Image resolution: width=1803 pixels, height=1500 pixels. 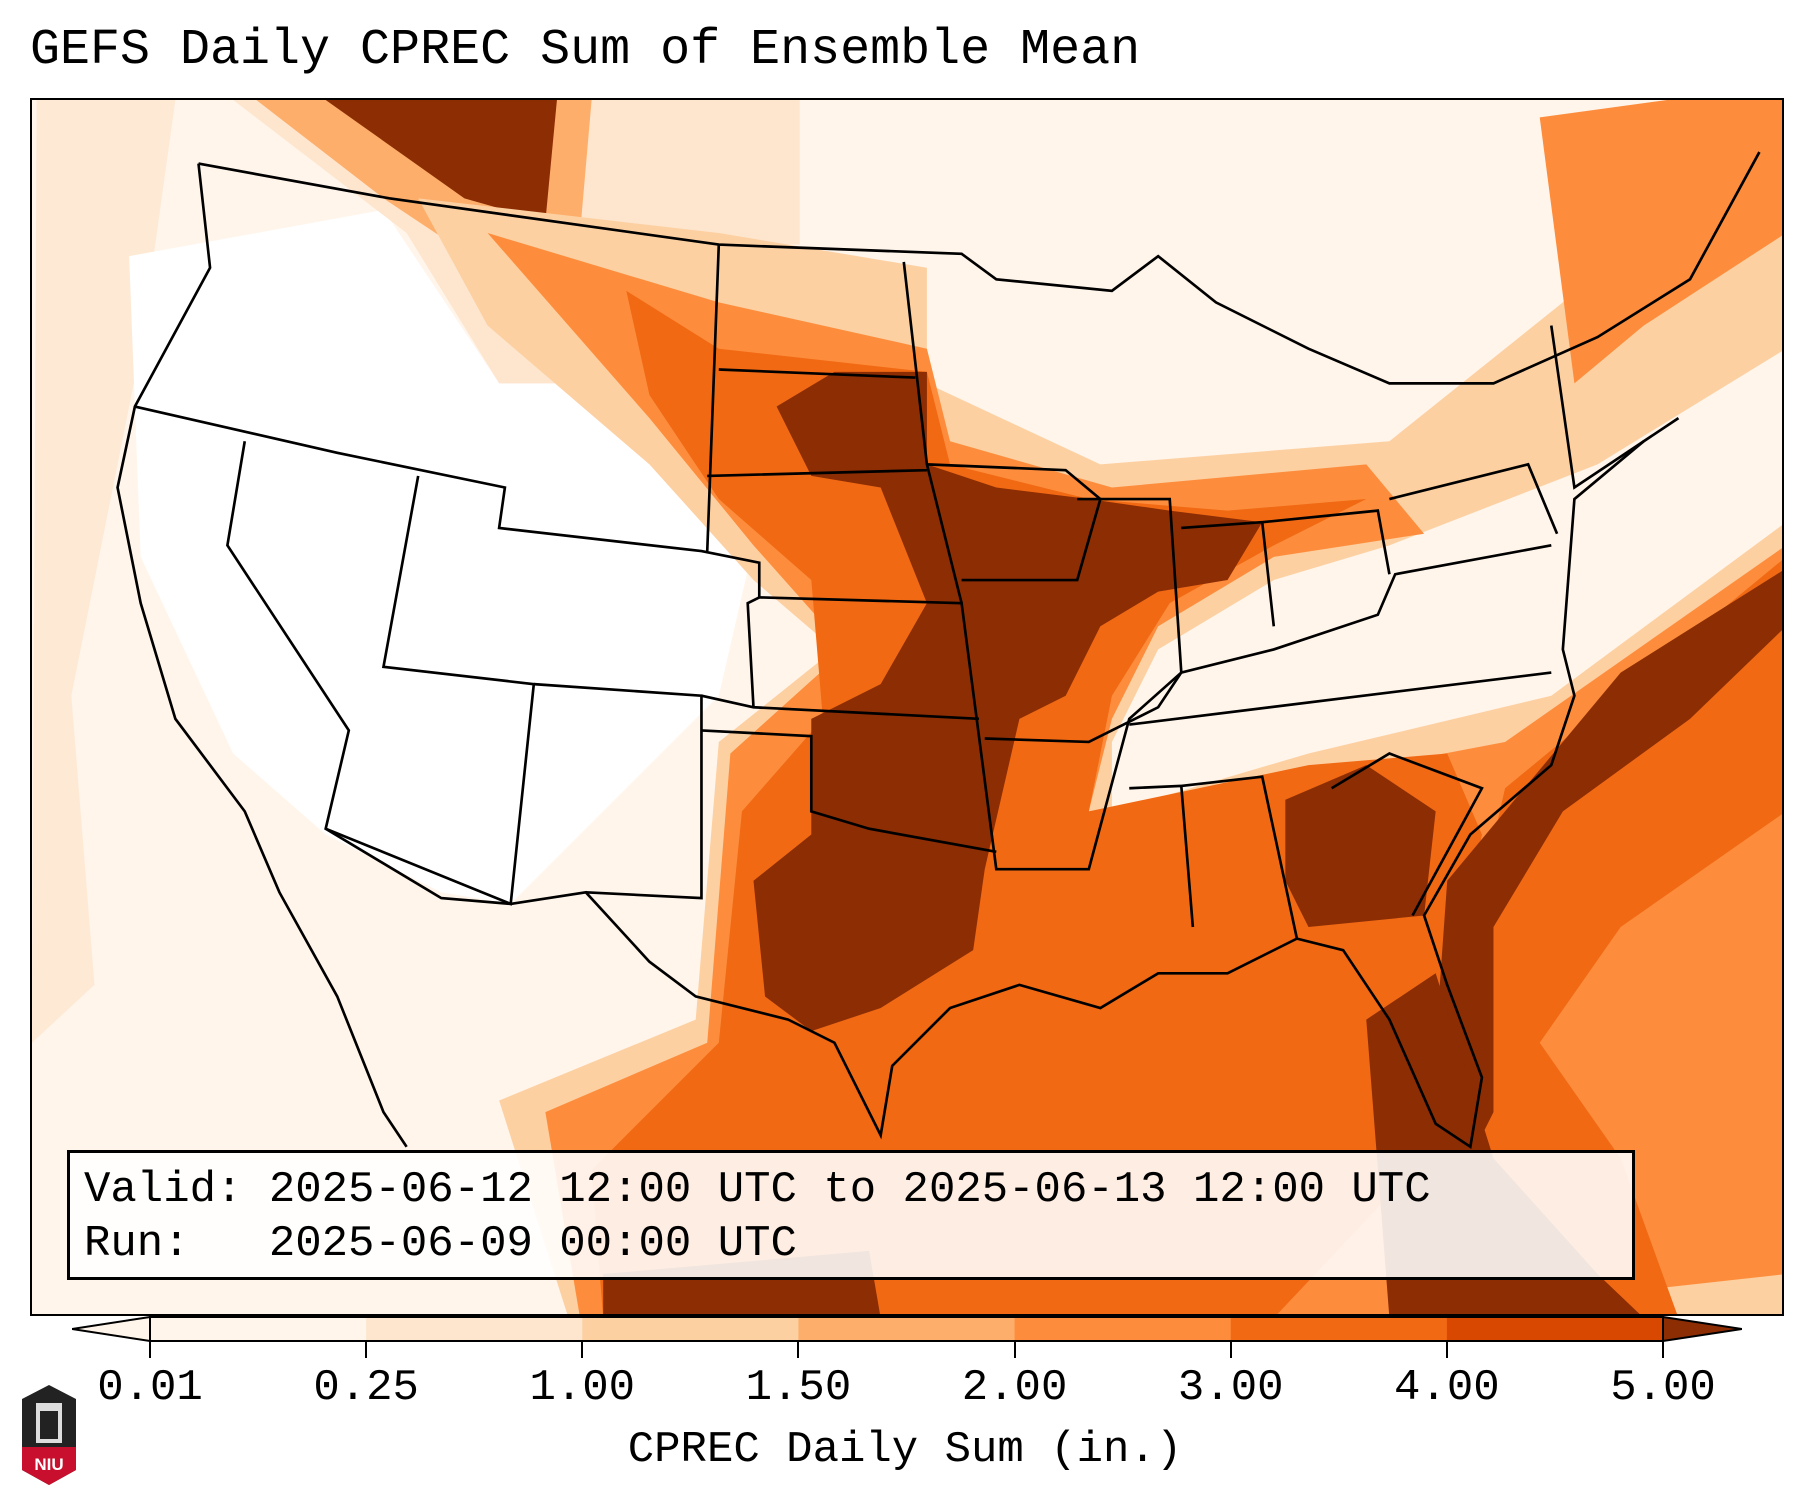 What do you see at coordinates (1702, 1329) in the screenshot?
I see `colorbar-extend-high` at bounding box center [1702, 1329].